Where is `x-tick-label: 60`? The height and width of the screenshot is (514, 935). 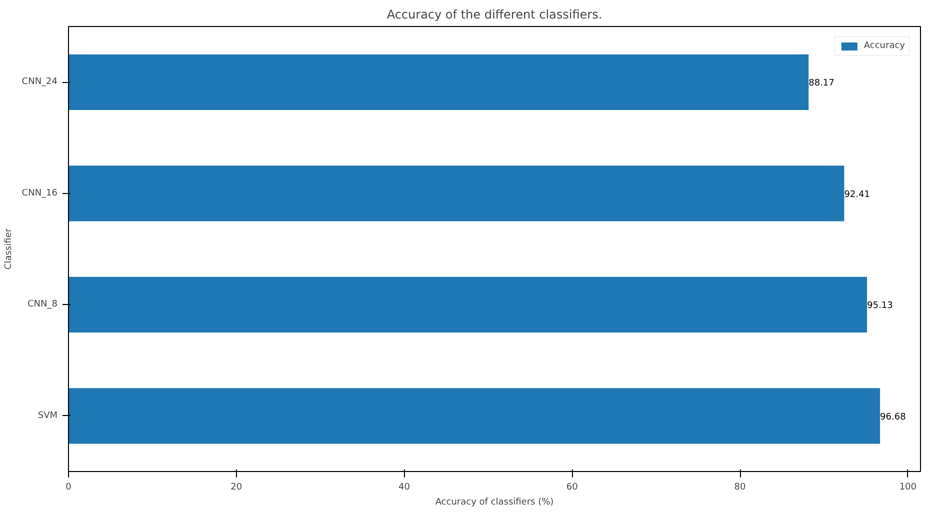 x-tick-label: 60 is located at coordinates (572, 487).